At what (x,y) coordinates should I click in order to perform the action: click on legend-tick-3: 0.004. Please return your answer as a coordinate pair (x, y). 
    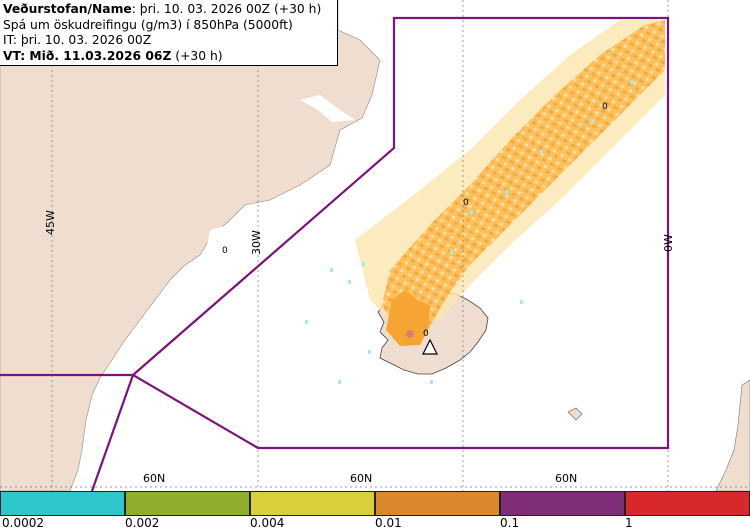
    Looking at the image, I should click on (267, 523).